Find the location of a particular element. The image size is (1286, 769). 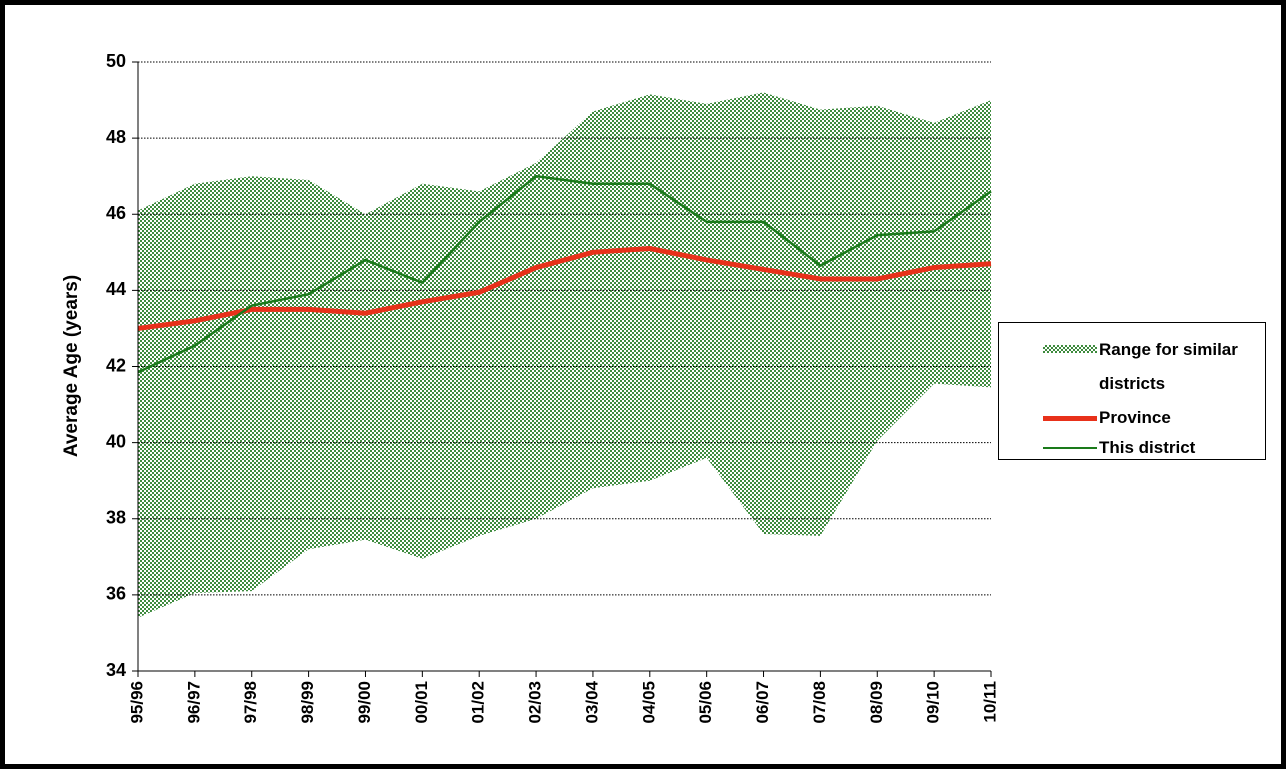

legend-label: Range for similar districts is located at coordinates (1168, 366).